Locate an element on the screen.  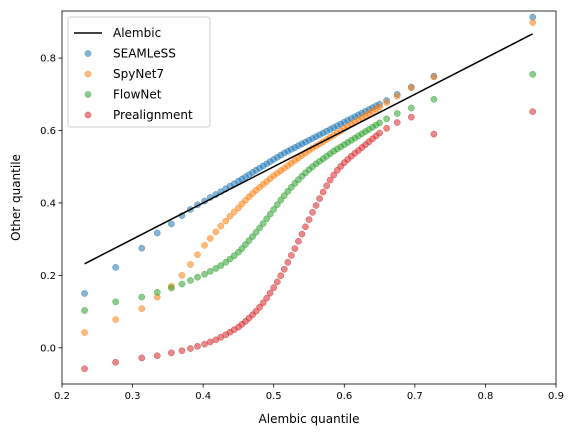
x-tick-label: 0.5 is located at coordinates (274, 396).